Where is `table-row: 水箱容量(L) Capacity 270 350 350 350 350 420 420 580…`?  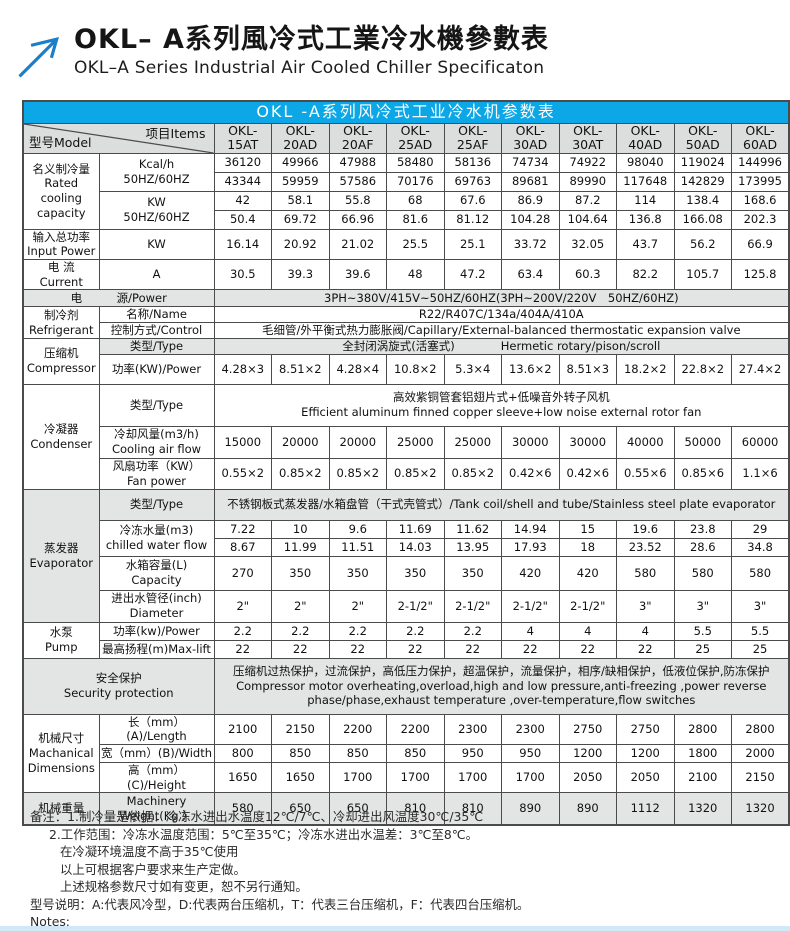 table-row: 水箱容量(L) Capacity 270 350 350 350 350 420 420 580… is located at coordinates (406, 573).